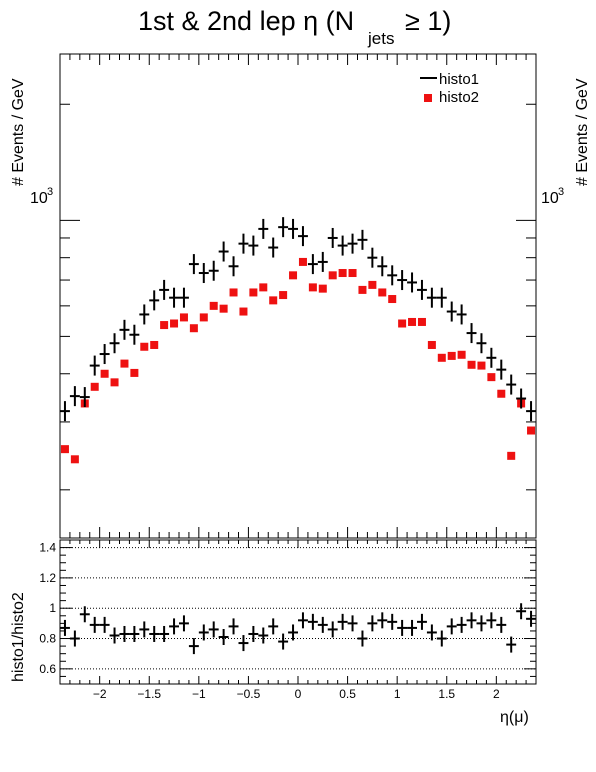 The image size is (596, 772). What do you see at coordinates (50, 192) in the screenshot?
I see `y-tick-exp-left: 3` at bounding box center [50, 192].